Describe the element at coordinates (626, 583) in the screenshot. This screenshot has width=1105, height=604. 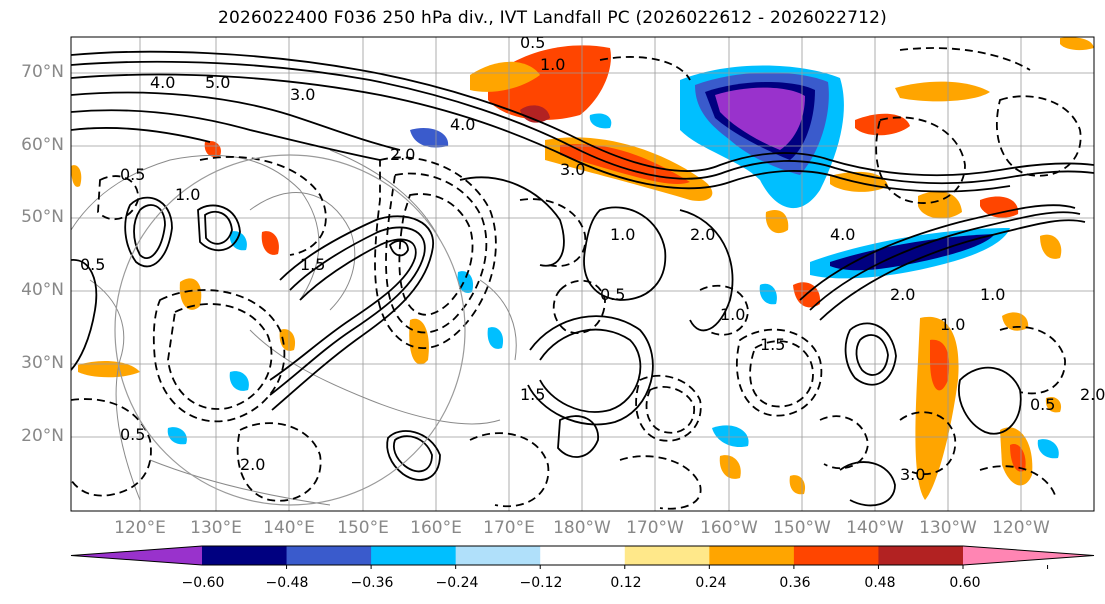
I see `colorbar-tick-label: 0.12` at that location.